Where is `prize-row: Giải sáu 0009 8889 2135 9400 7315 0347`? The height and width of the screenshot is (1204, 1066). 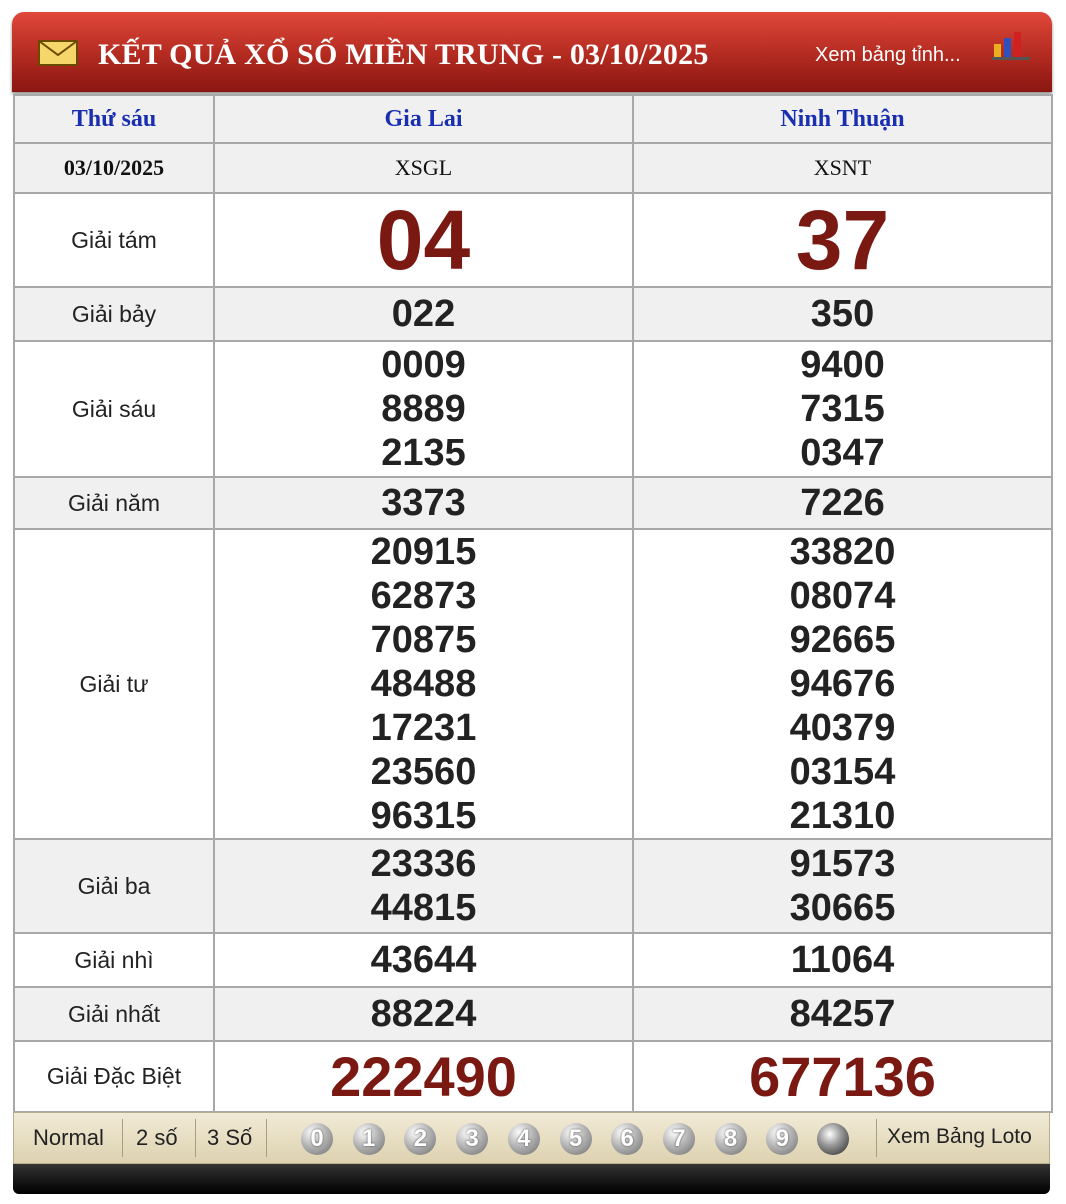 prize-row: Giải sáu 0009 8889 2135 9400 7315 0347 is located at coordinates (533, 409).